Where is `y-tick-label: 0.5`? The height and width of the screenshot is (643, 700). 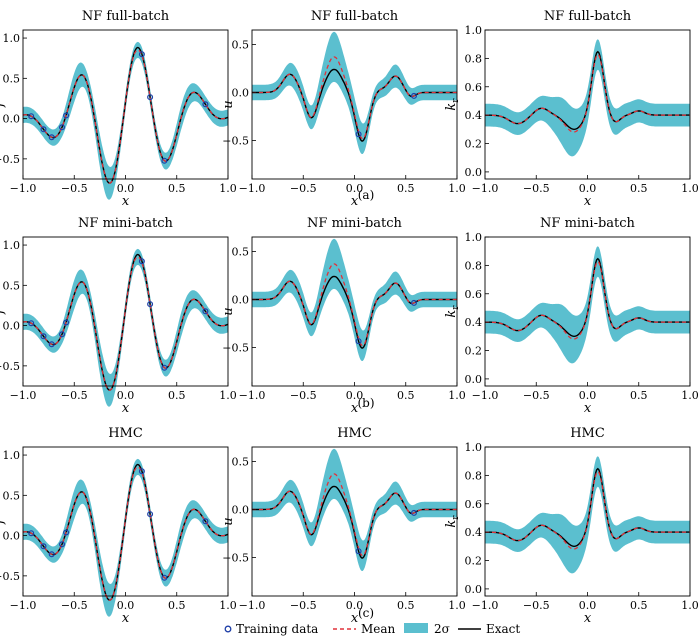
y-tick-label: 0.5 is located at coordinates (241, 44).